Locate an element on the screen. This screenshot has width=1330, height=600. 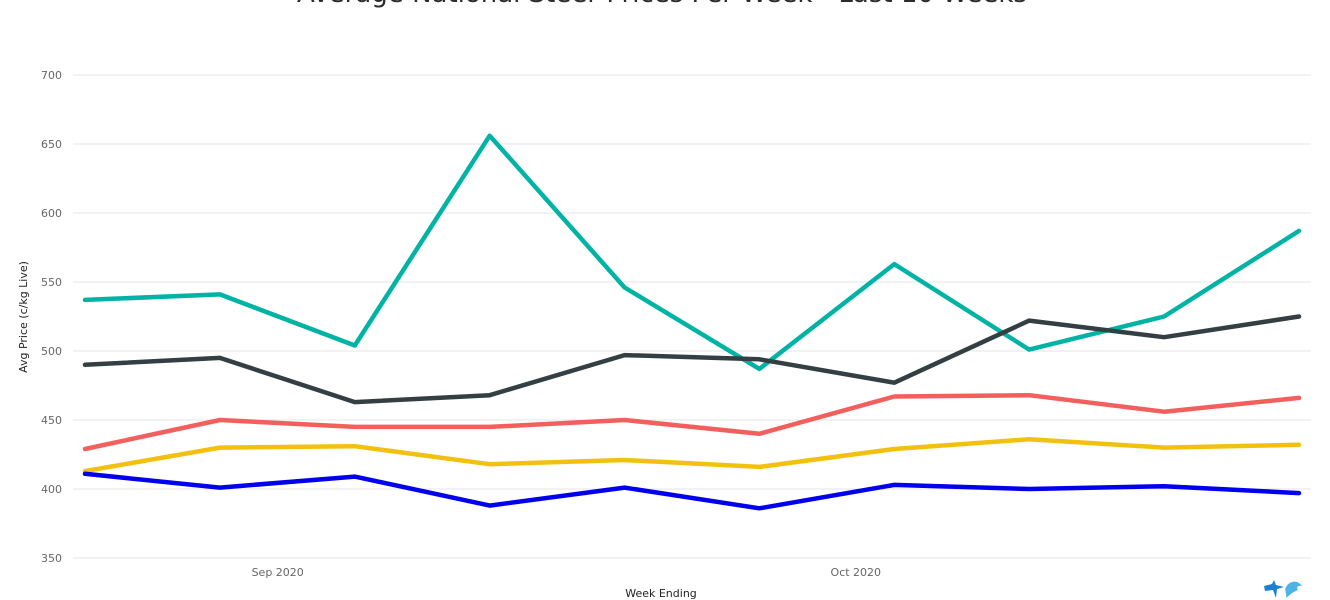
y-tick-label: 600 is located at coordinates (51, 213).